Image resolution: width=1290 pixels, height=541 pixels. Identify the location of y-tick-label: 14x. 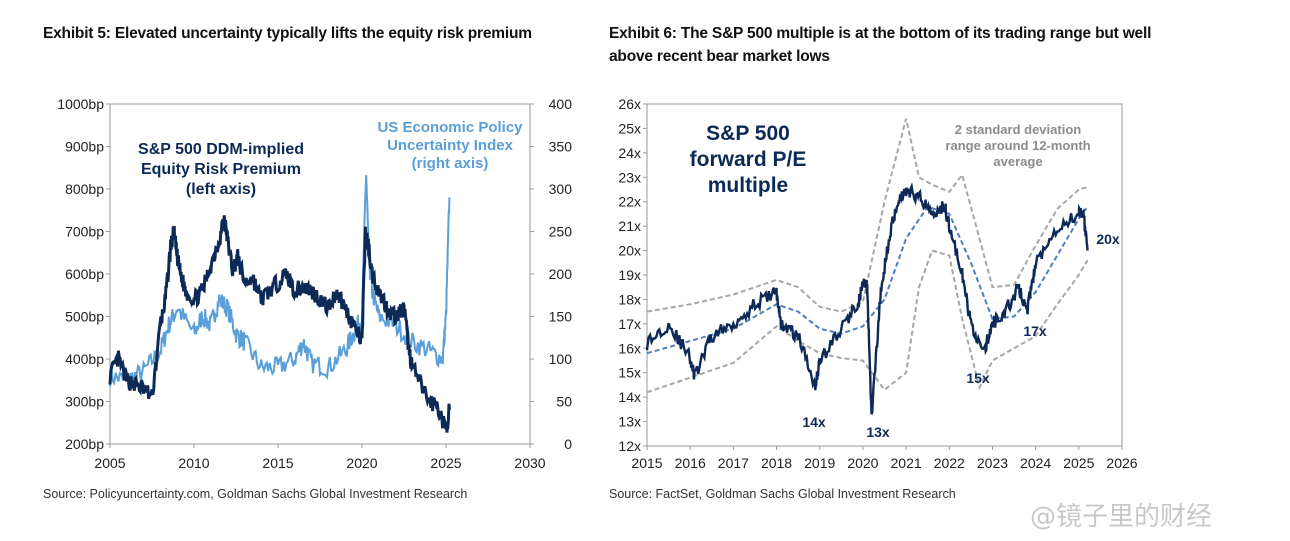
(629, 397).